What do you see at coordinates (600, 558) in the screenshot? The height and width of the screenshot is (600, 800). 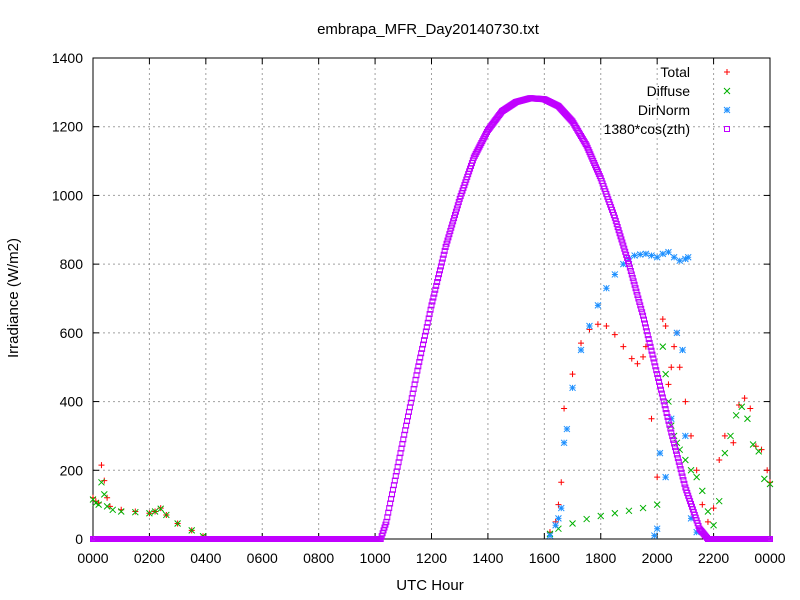 I see `x-tick-label: 1800` at bounding box center [600, 558].